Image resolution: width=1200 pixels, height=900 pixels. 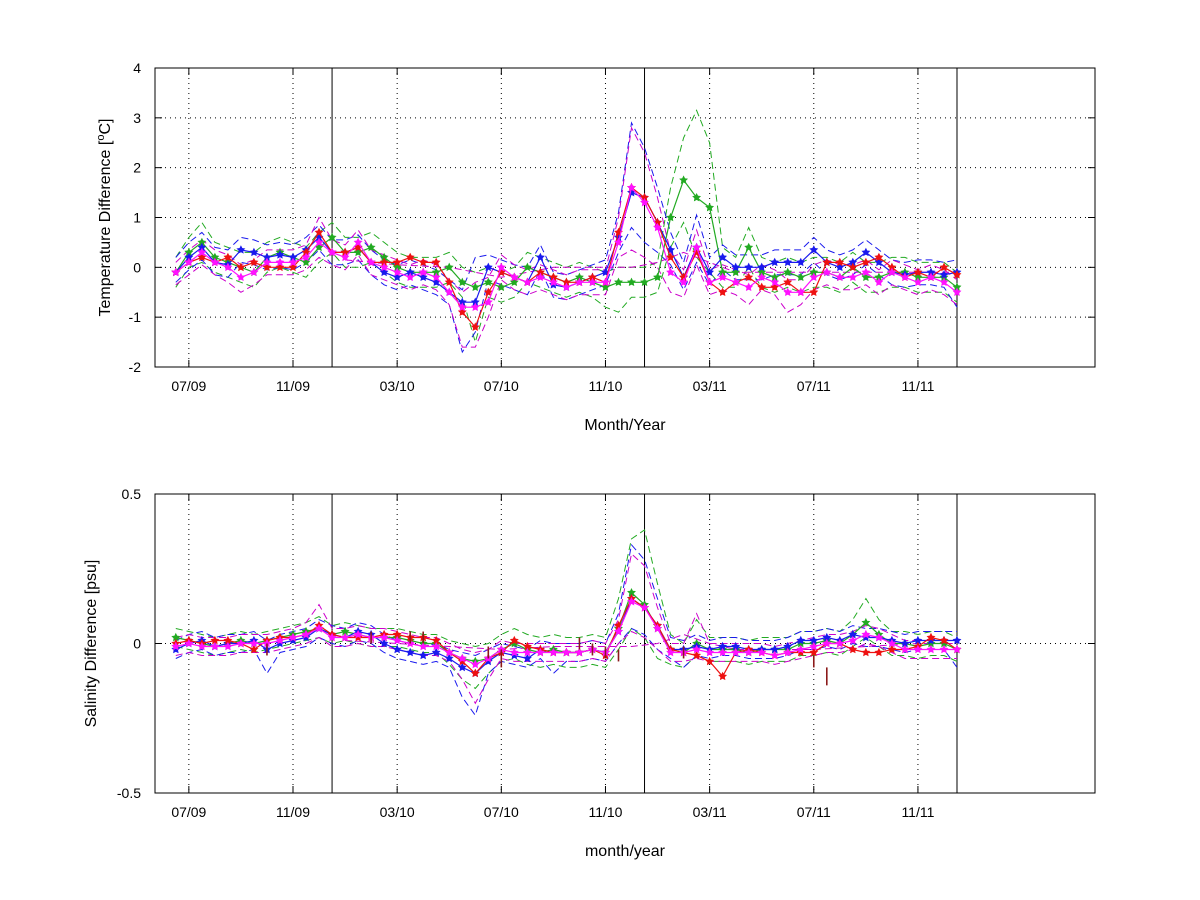 I want to click on salinity-x-tick-label-5: 03/11, so click(x=710, y=812).